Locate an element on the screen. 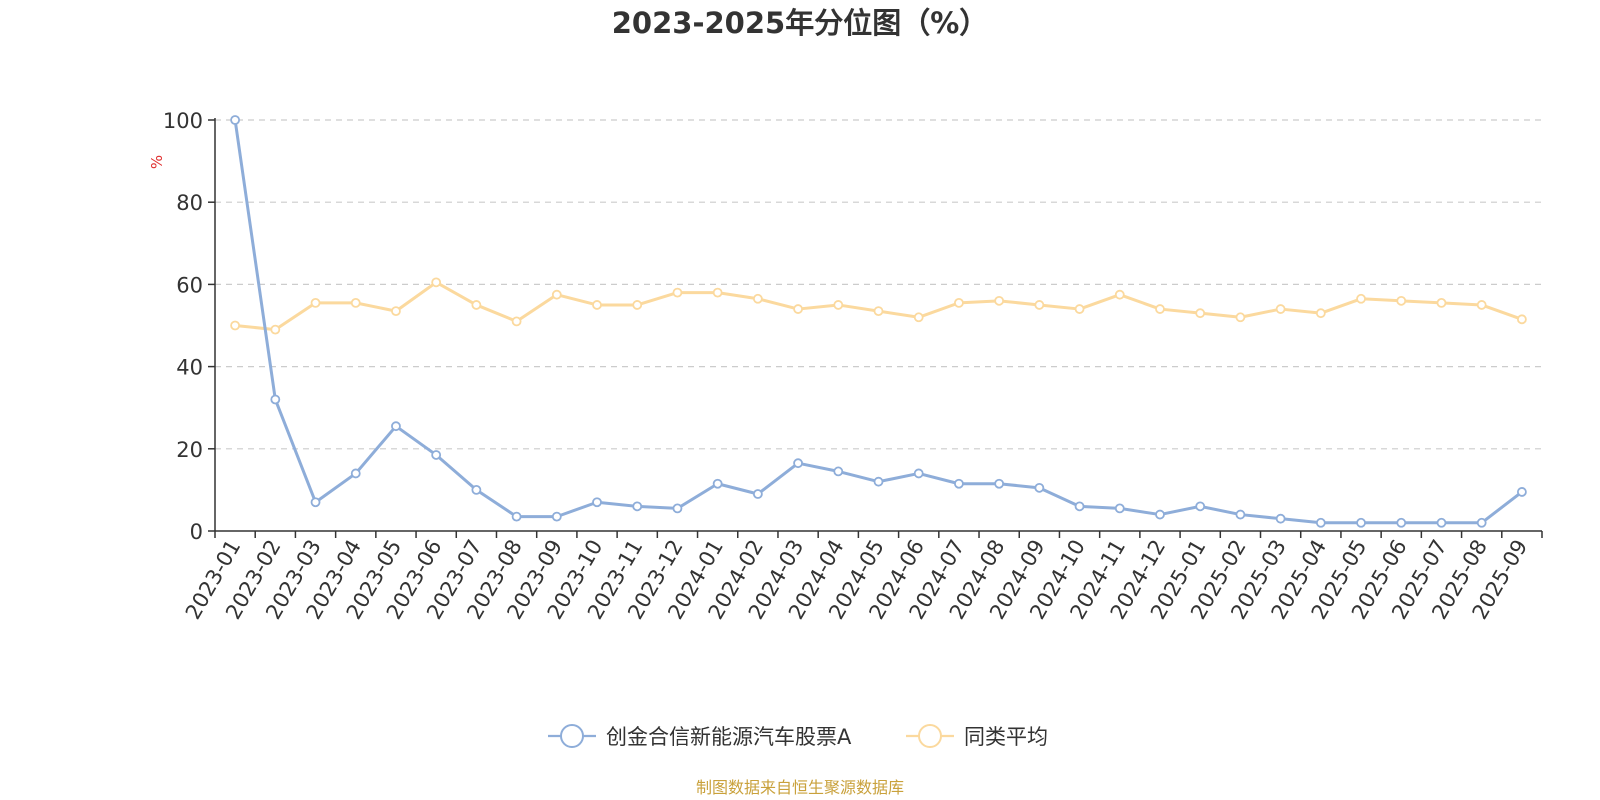  y-axis-label: % is located at coordinates (157, 162).